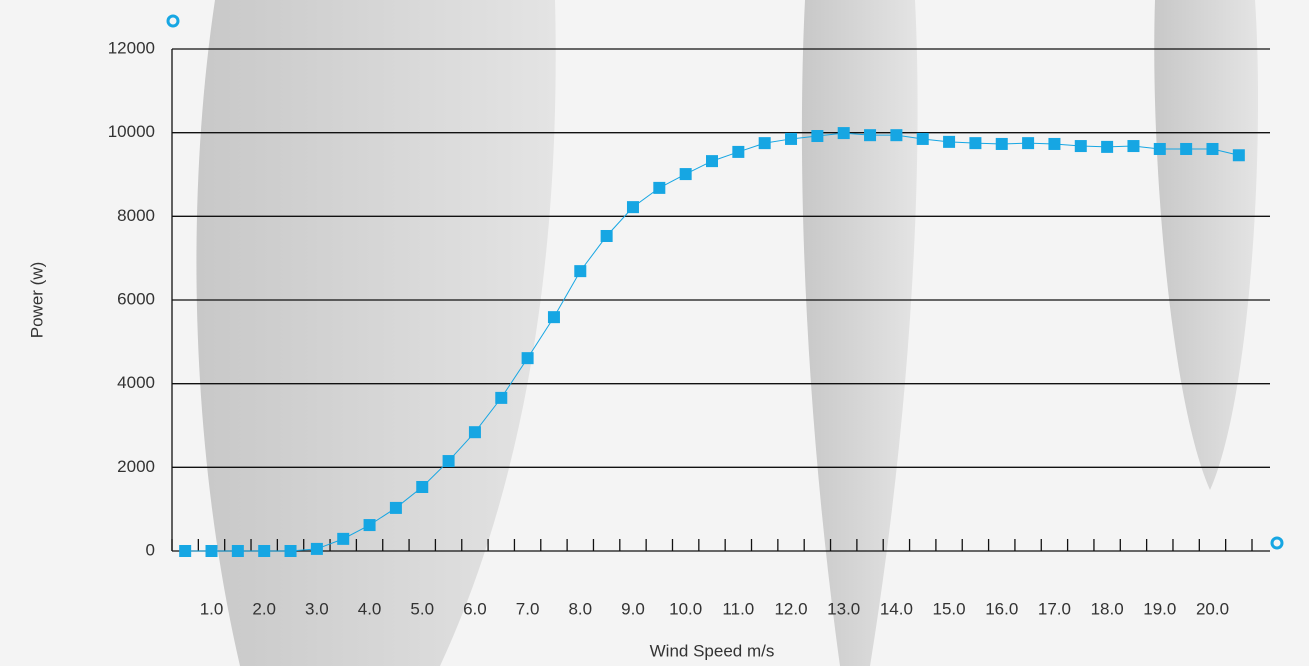 The height and width of the screenshot is (666, 1309). What do you see at coordinates (136, 298) in the screenshot?
I see `y-tick-label: 6000` at bounding box center [136, 298].